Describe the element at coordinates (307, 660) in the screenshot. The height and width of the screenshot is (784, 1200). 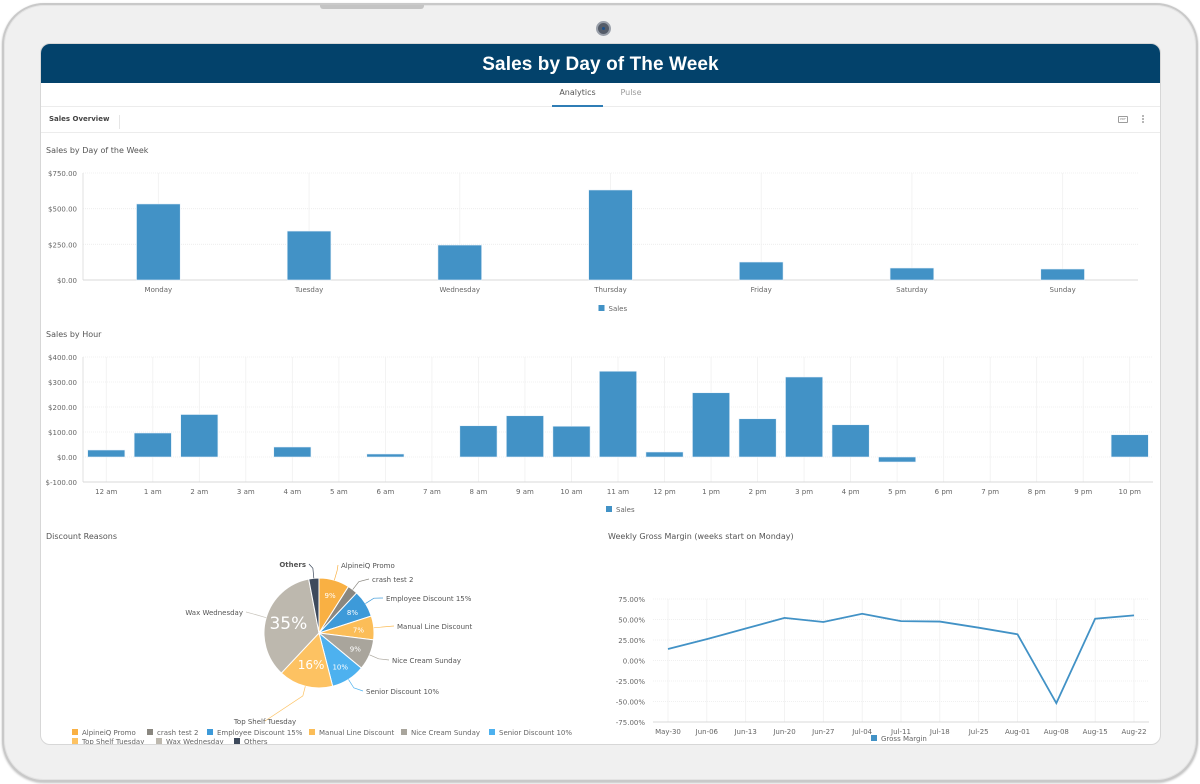
I see `pie-slice-top-shelf-tuesday` at that location.